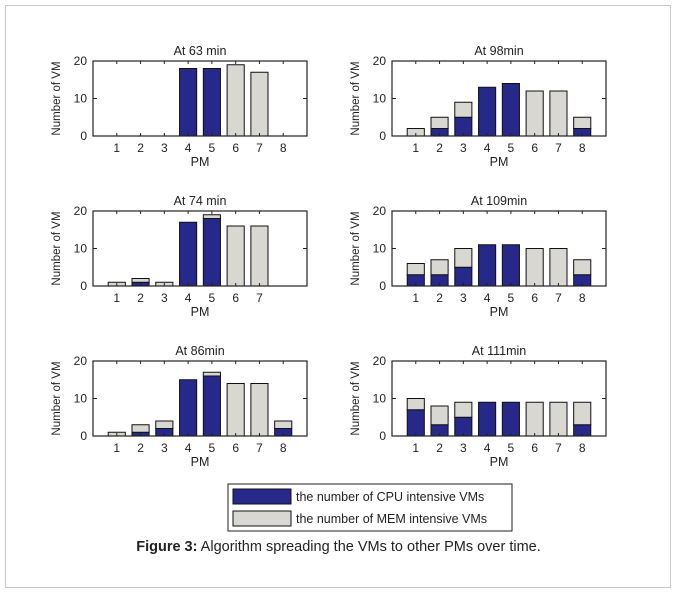  I want to click on chart-title: At 86min, so click(199, 351).